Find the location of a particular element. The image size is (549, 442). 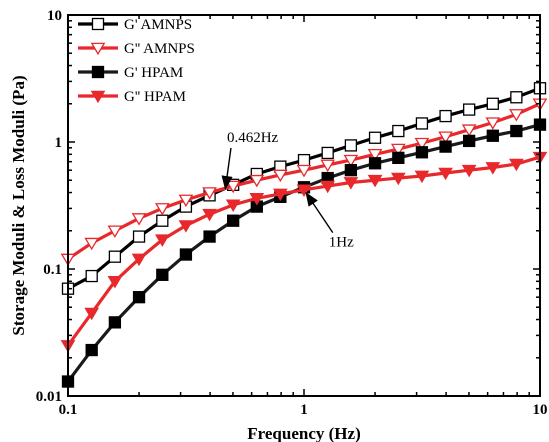

legend-label: G'' AMNPS is located at coordinates (159, 49).